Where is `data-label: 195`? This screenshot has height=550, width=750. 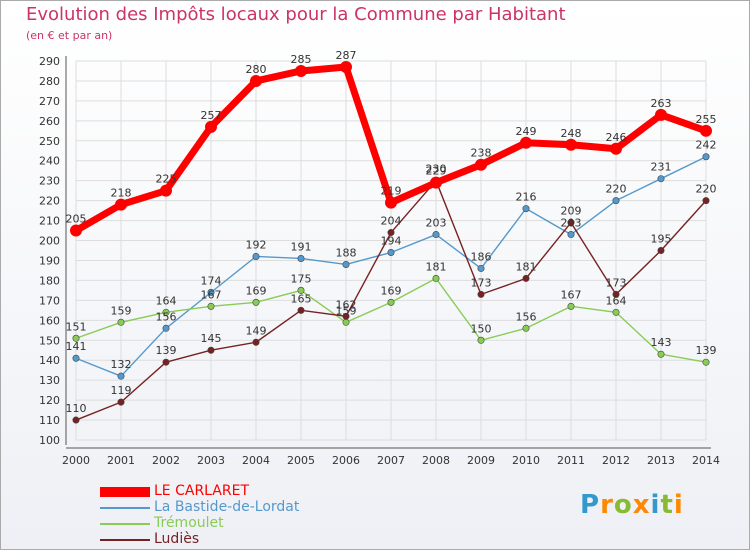 data-label: 195 is located at coordinates (661, 239).